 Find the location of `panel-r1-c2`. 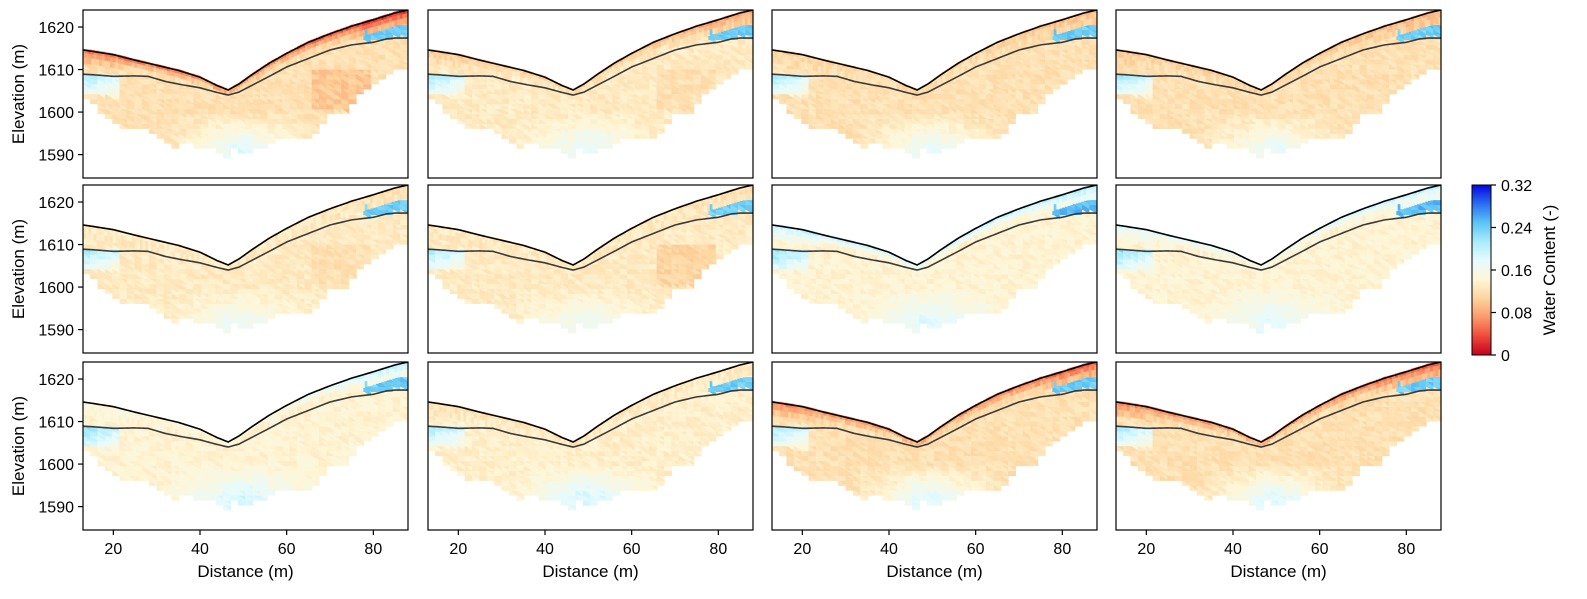

panel-r1-c2 is located at coordinates (590, 94).